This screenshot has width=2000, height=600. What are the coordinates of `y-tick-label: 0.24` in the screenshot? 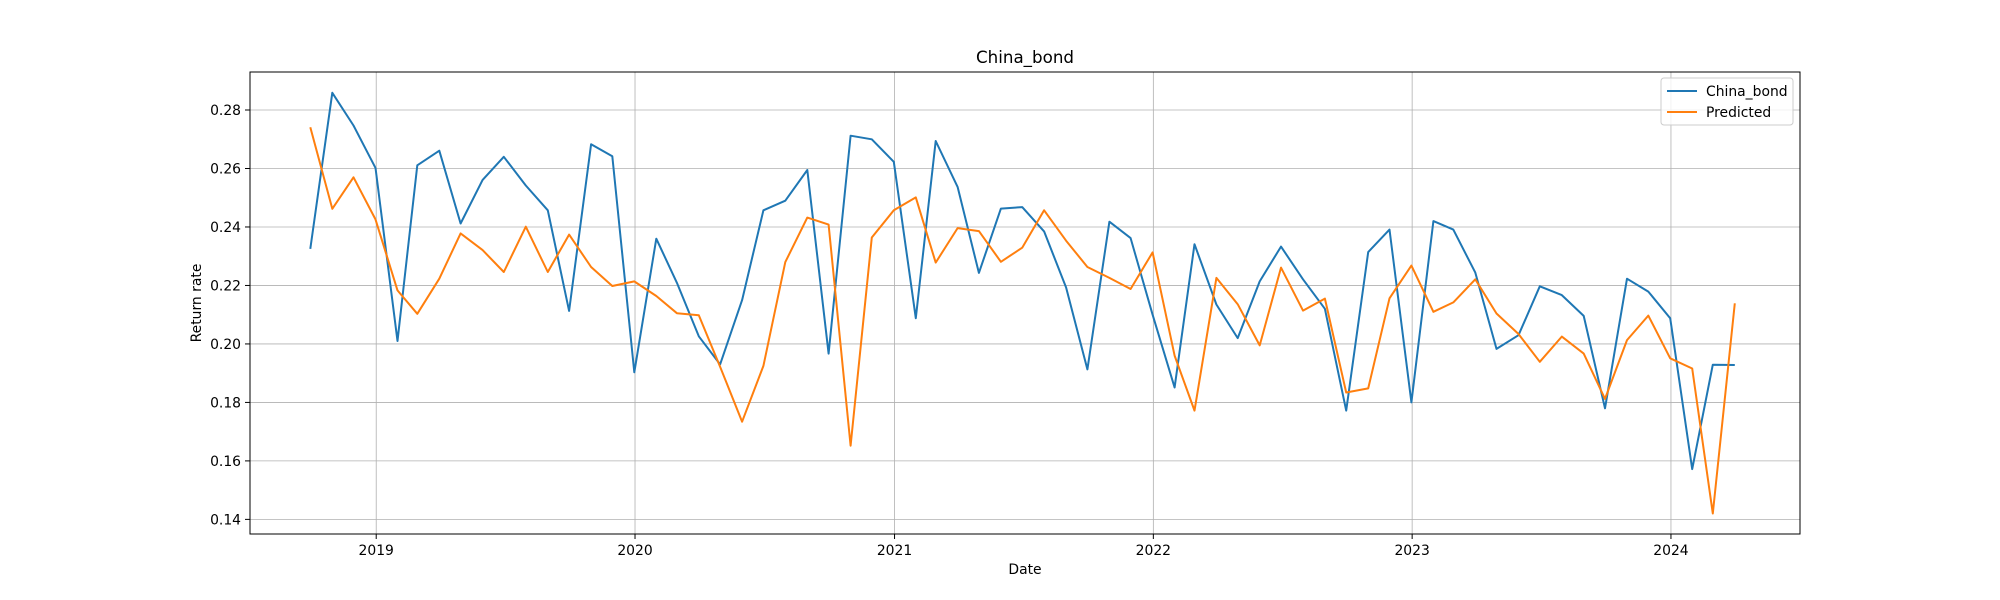 It's located at (225, 228).